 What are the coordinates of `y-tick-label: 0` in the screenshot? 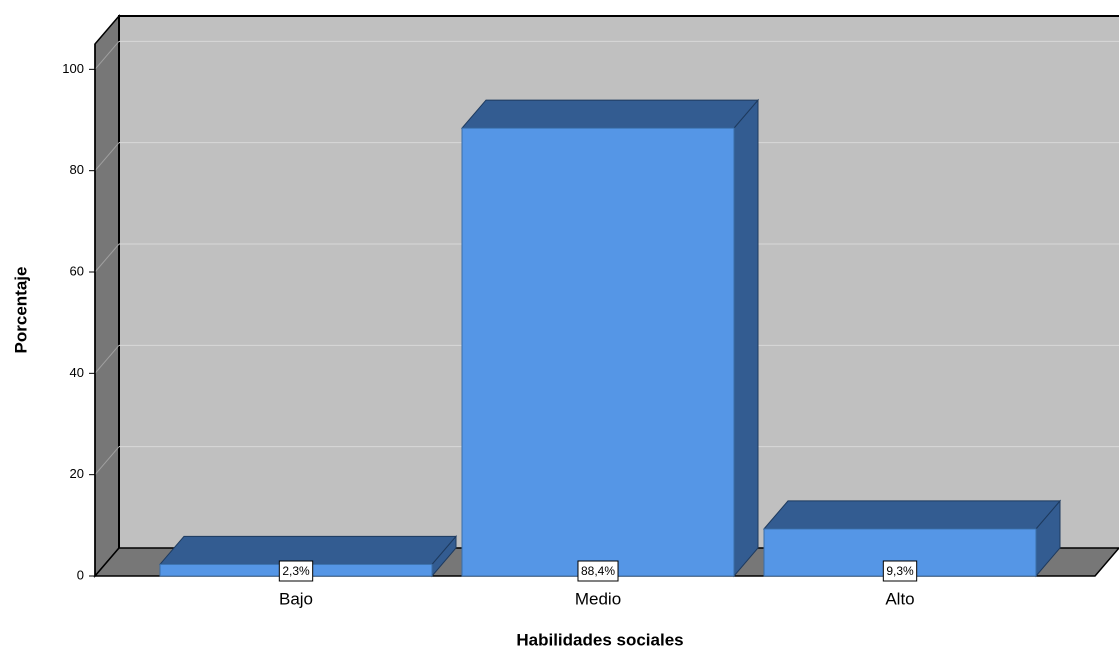 It's located at (80, 574).